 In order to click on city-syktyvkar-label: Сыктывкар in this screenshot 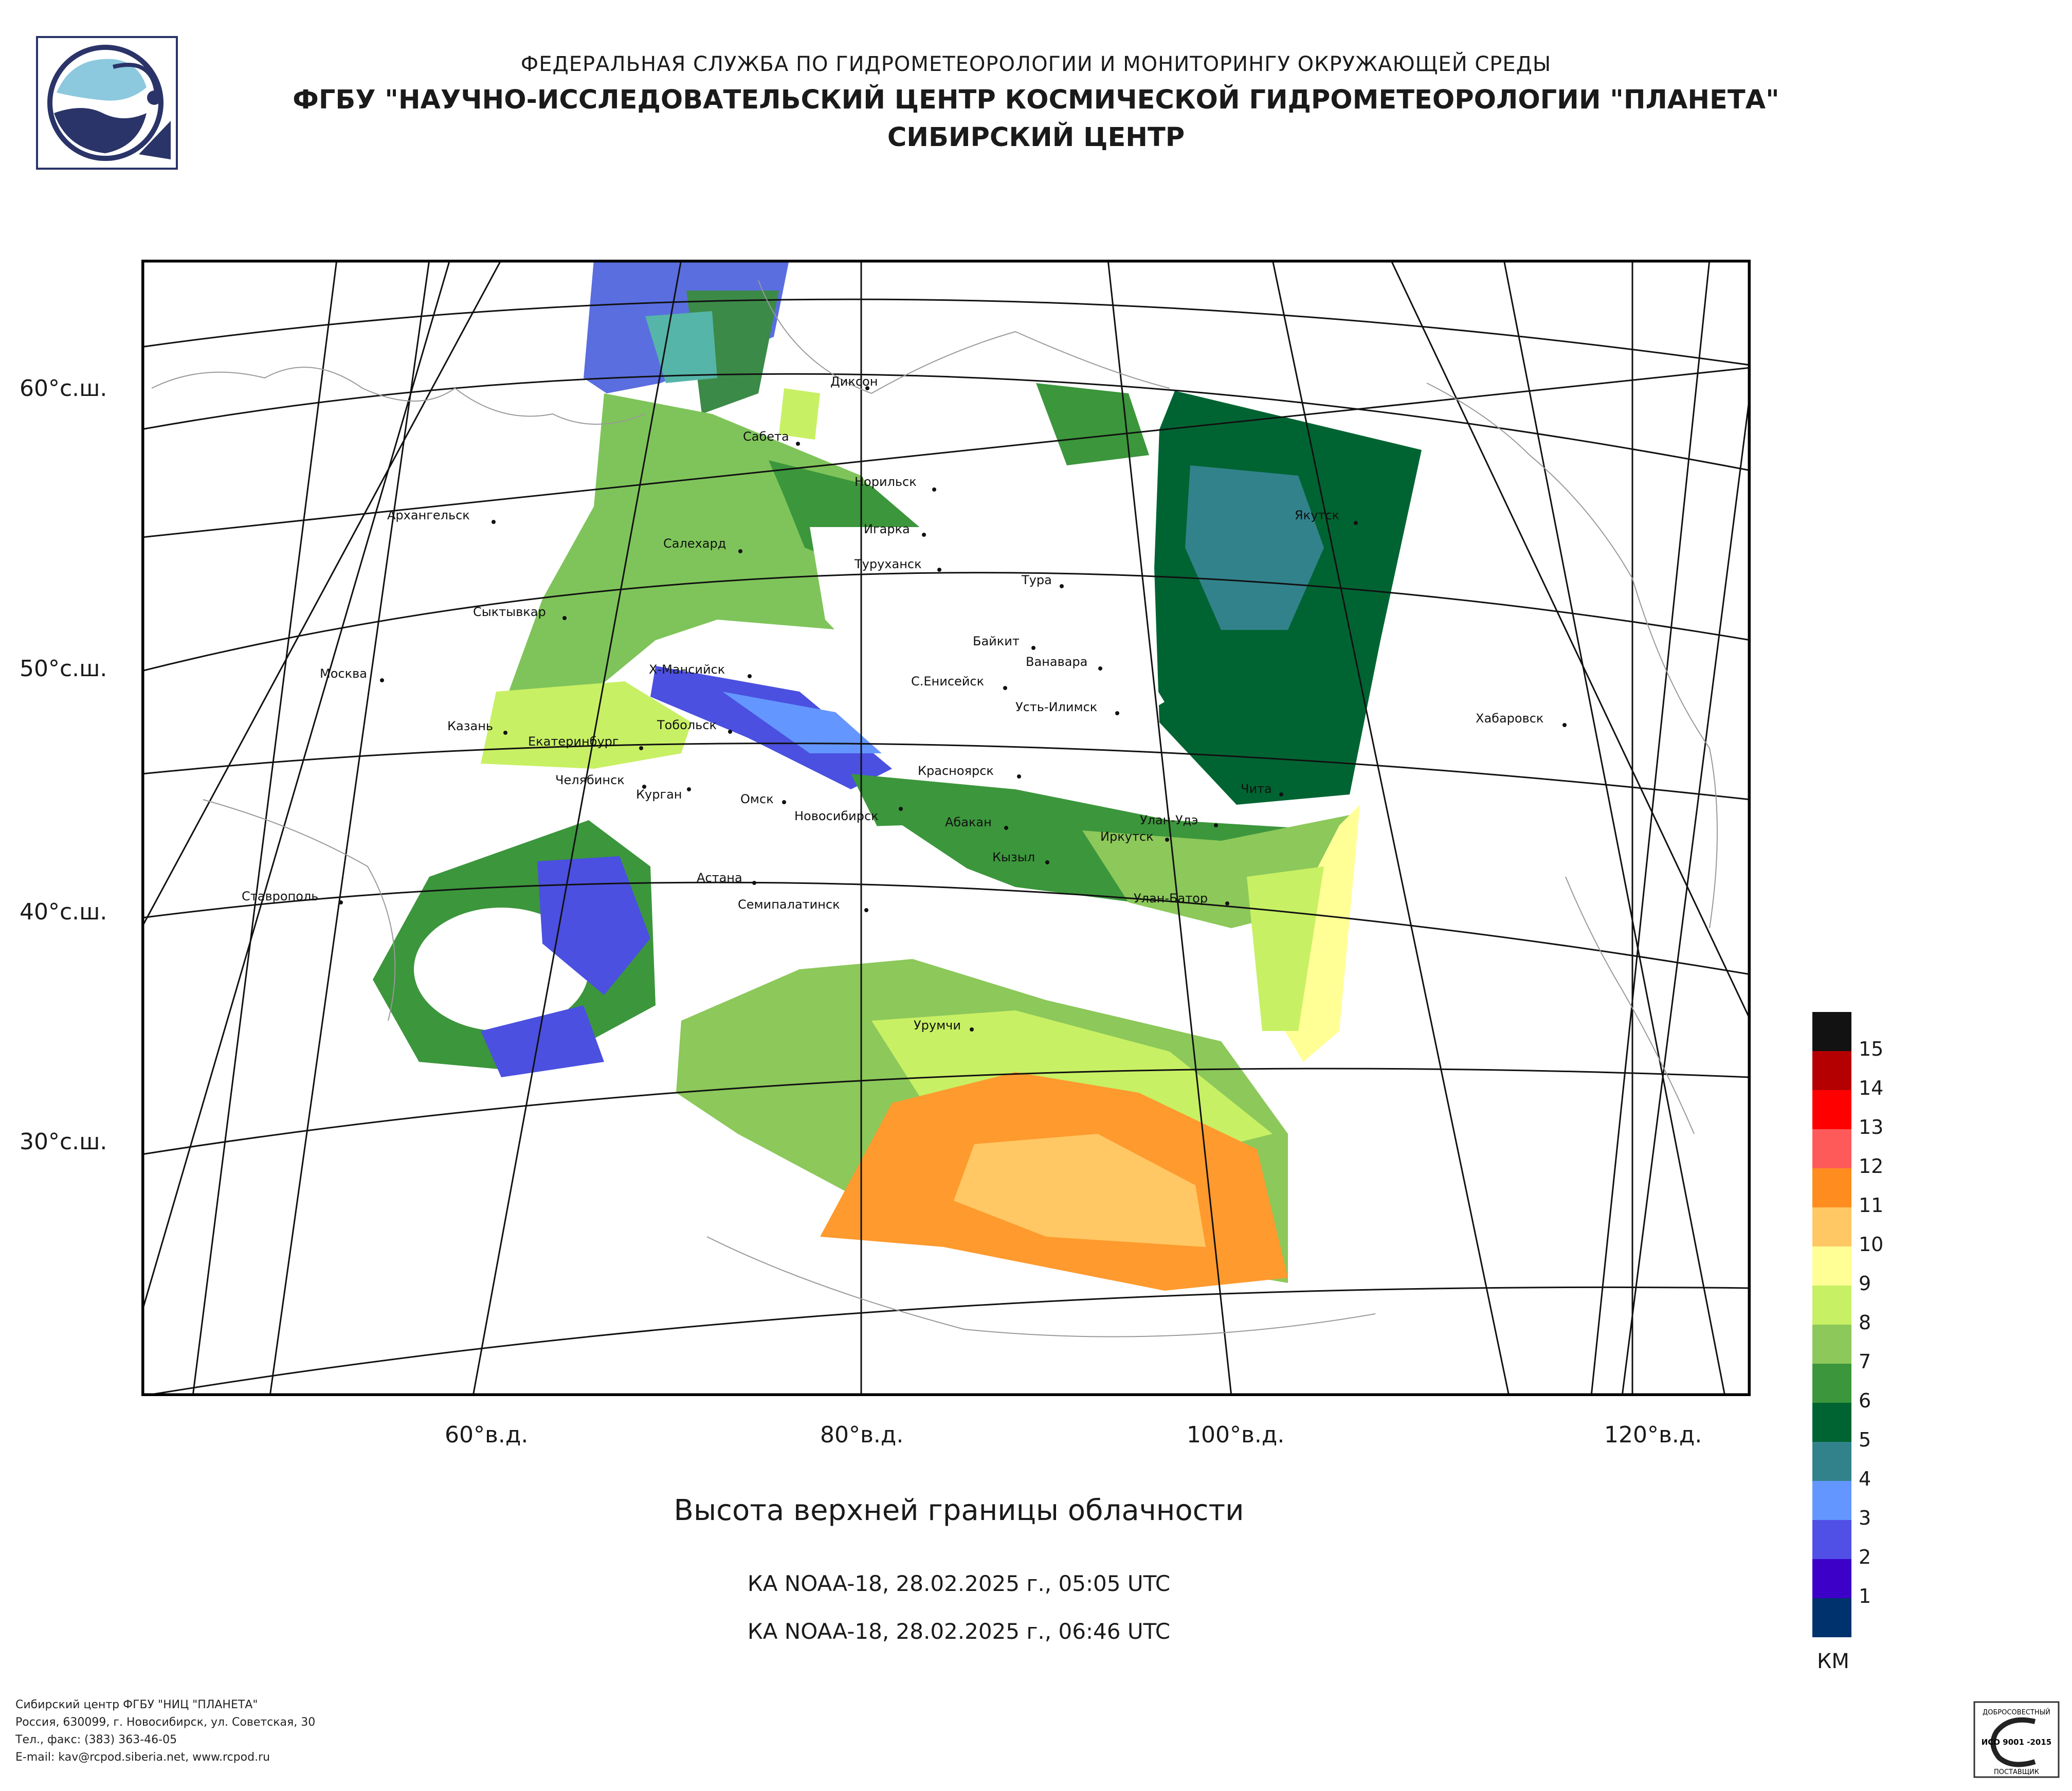, I will do `click(509, 612)`.